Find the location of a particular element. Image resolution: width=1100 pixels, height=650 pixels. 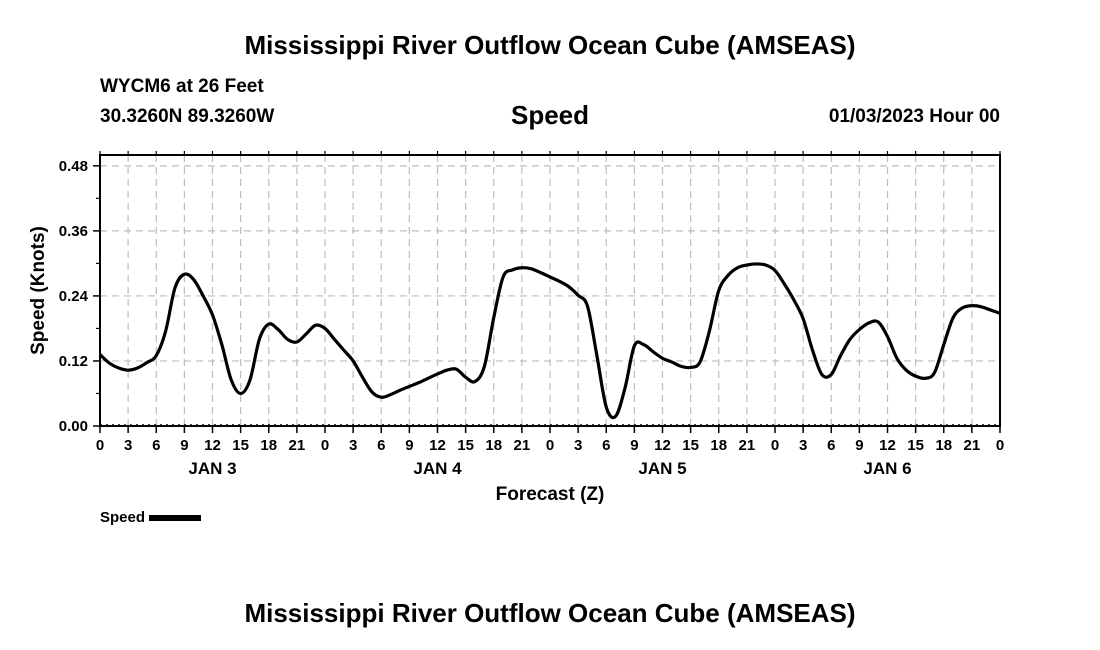

day-label: JAN 6 is located at coordinates (887, 468).